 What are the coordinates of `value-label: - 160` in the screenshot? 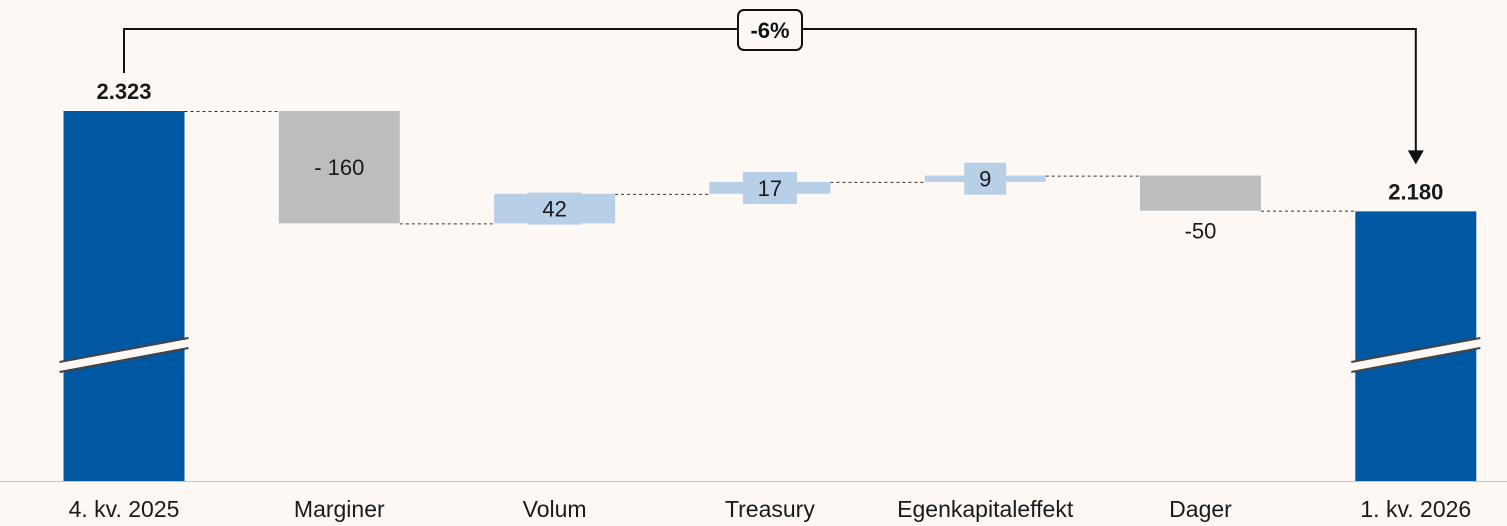 It's located at (339, 167).